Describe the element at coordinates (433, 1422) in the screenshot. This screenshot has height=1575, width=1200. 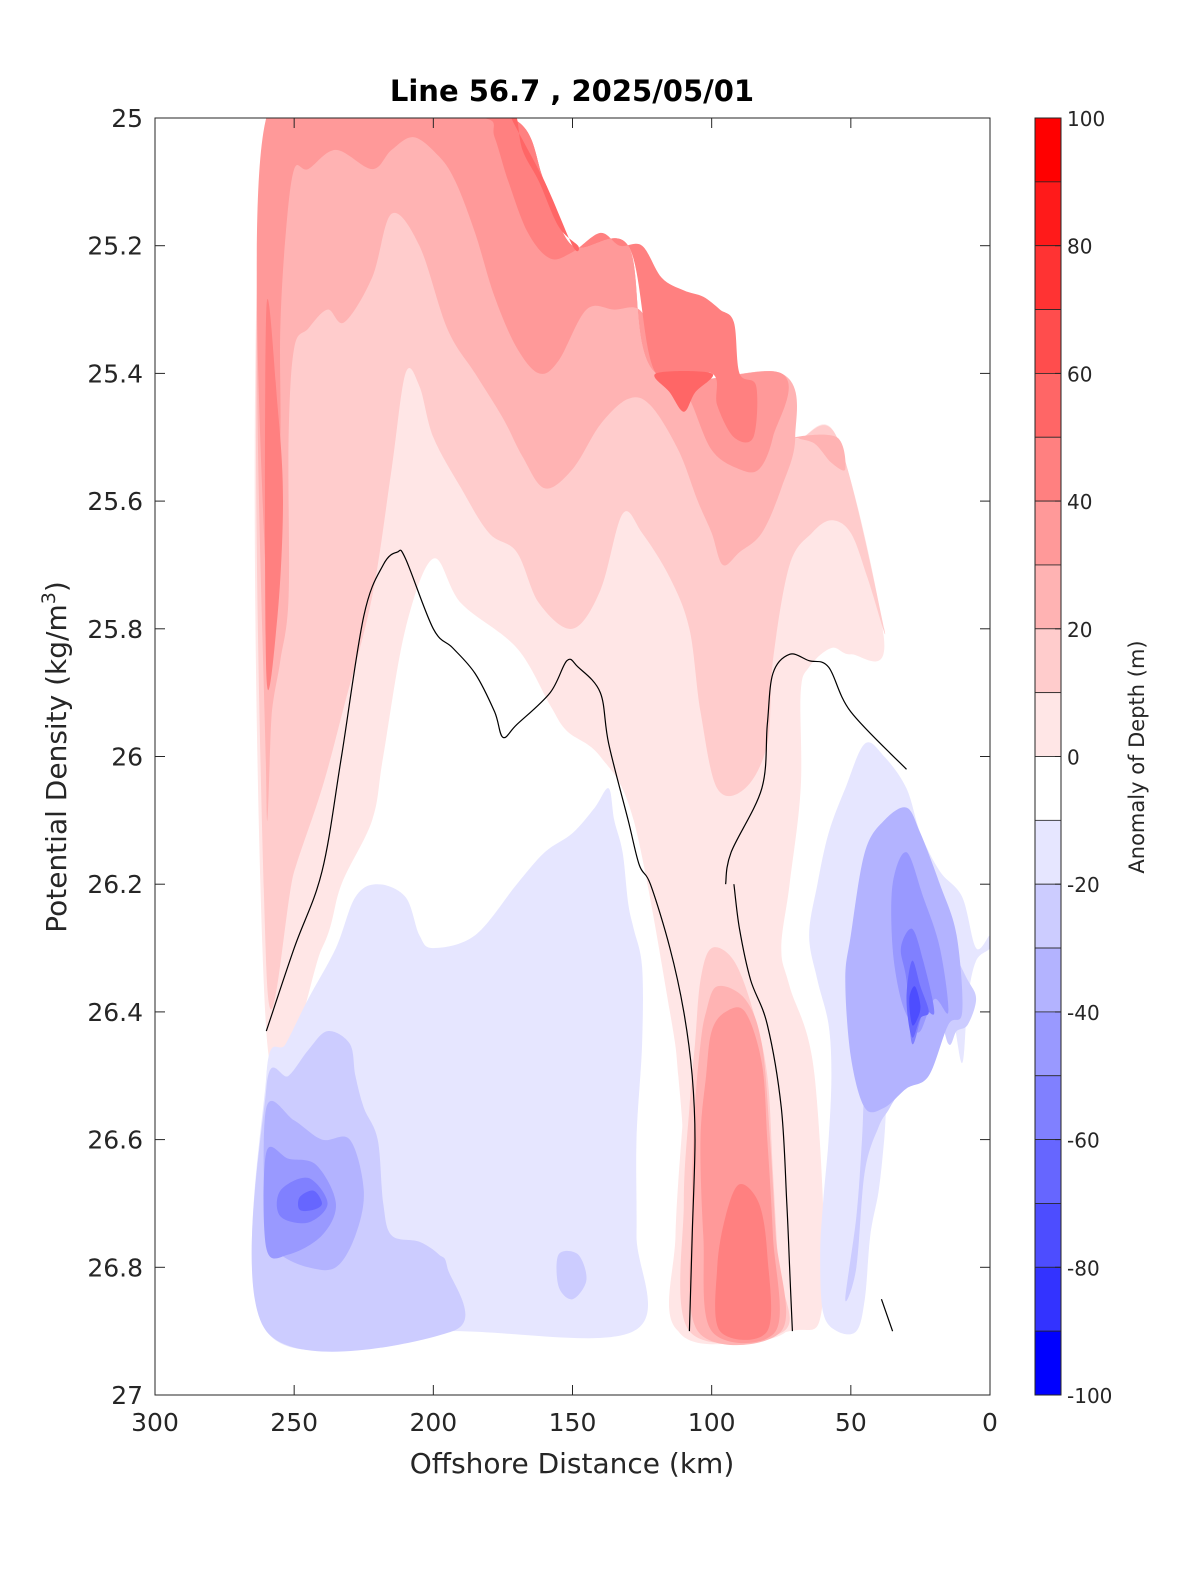
I see `x-tick-label: 200` at that location.